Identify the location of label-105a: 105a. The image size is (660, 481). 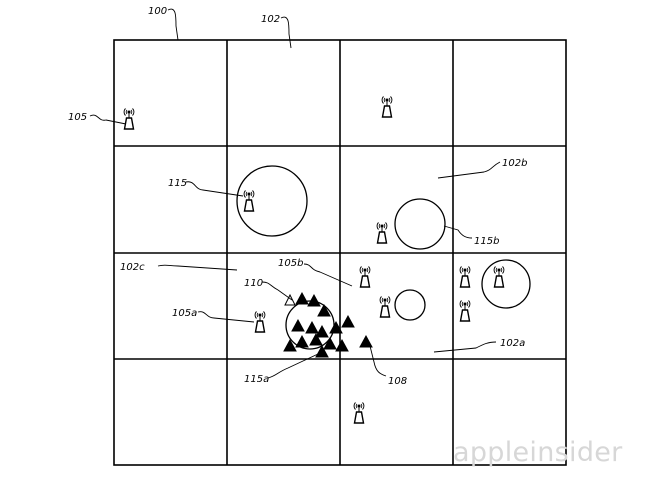
(184, 313).